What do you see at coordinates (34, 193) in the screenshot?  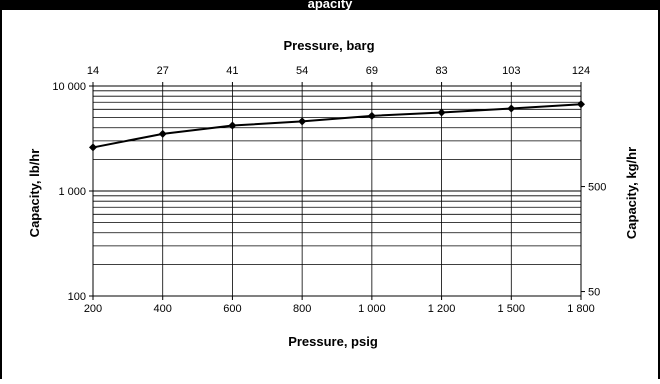 I see `y-left-axis-title: Capacity, lb/hr` at bounding box center [34, 193].